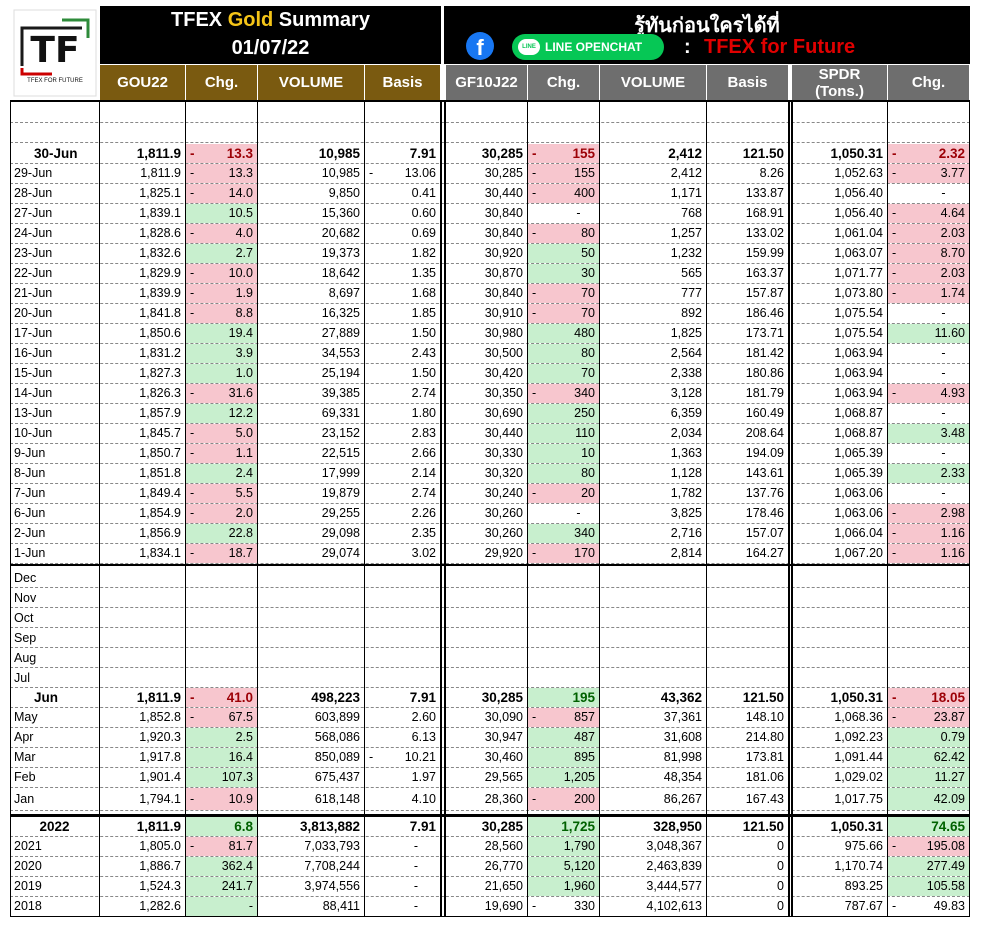  I want to click on cell-gf_basis: 163.37, so click(747, 273).